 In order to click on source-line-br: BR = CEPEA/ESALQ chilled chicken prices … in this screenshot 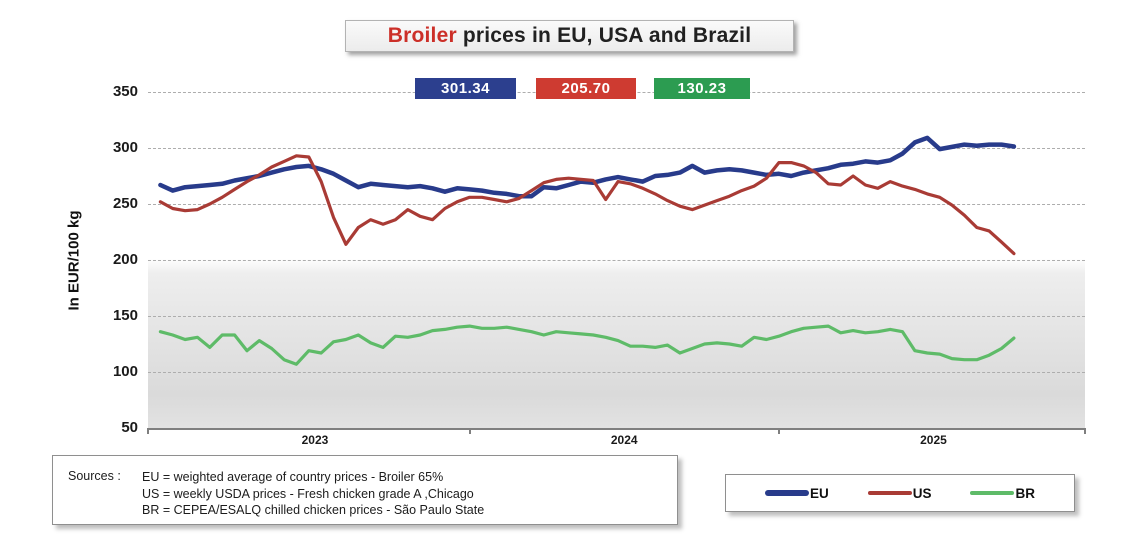, I will do `click(313, 510)`.